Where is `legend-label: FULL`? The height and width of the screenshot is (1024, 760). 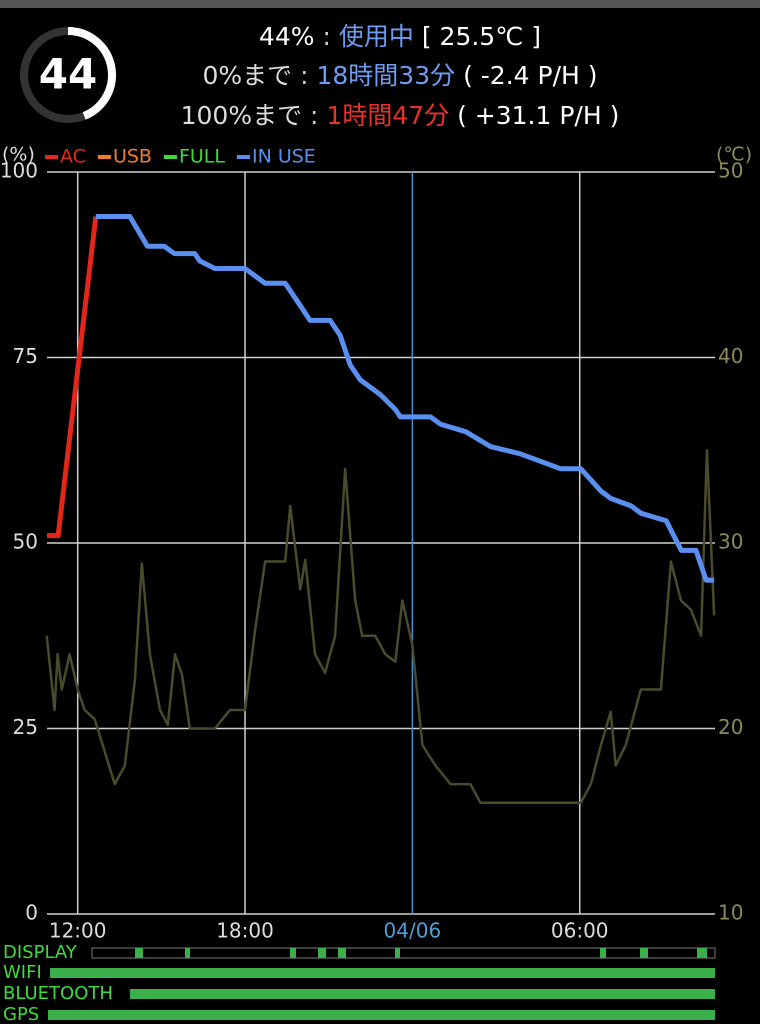
legend-label: FULL is located at coordinates (202, 157).